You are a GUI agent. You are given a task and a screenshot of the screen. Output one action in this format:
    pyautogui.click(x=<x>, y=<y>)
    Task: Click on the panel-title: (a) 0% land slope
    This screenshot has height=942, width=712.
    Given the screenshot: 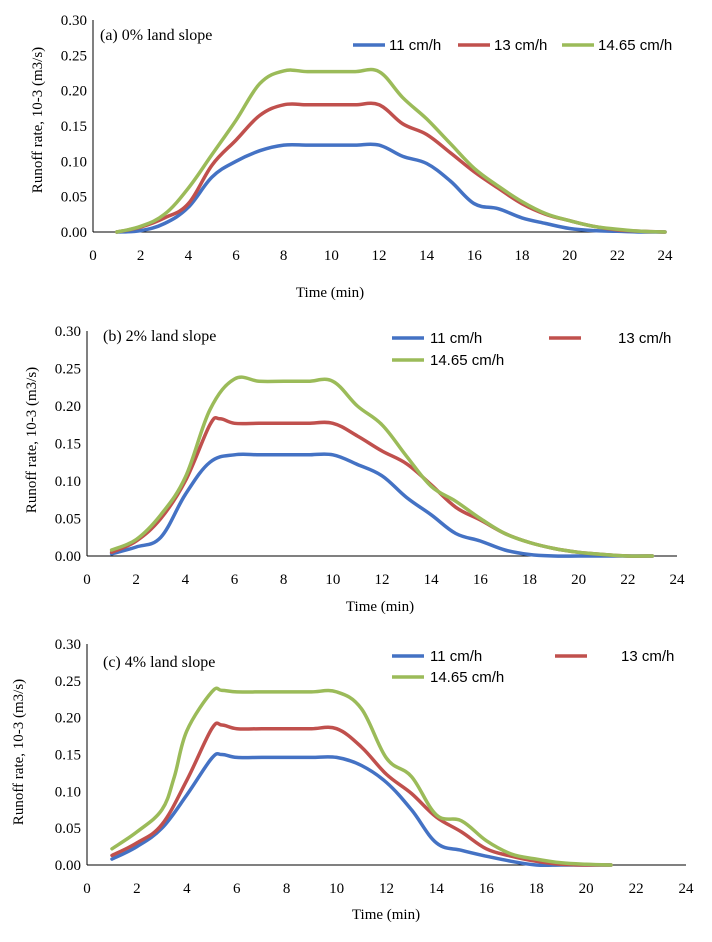 What is the action you would take?
    pyautogui.click(x=156, y=35)
    